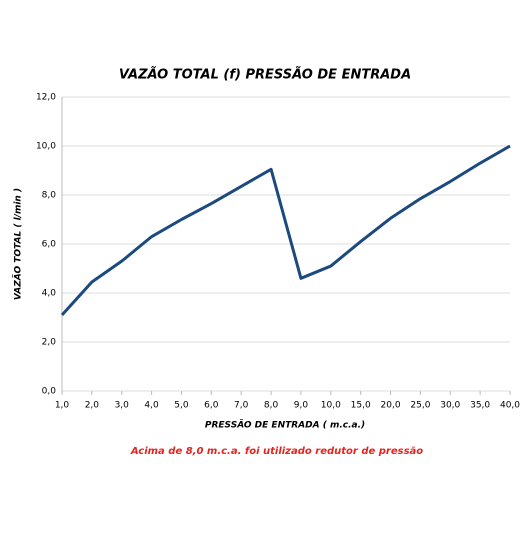 Image resolution: width=530 pixels, height=534 pixels. I want to click on x-tick-label: 15,0, so click(361, 406).